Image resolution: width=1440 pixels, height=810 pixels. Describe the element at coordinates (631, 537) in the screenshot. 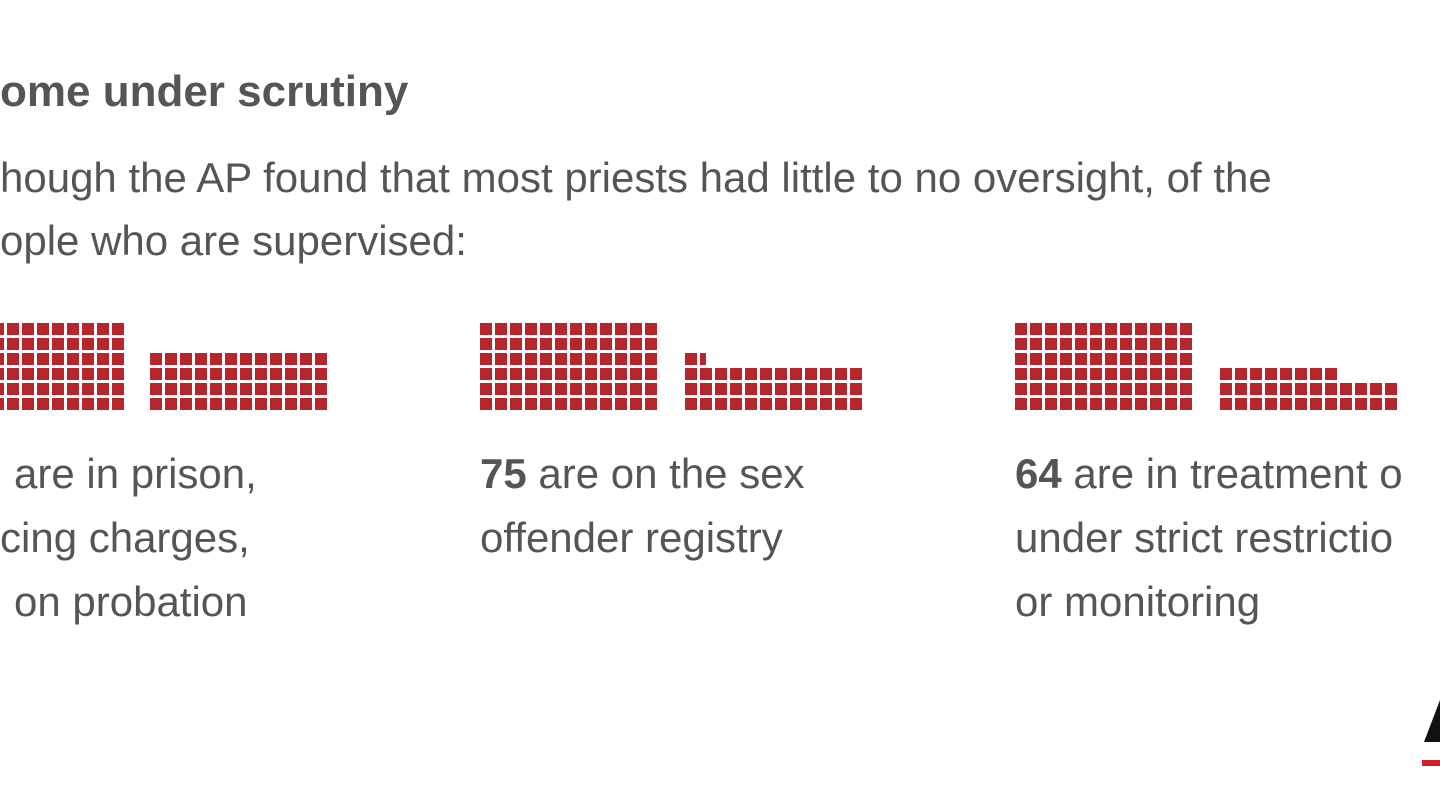

I see `label-text: offender registry` at that location.